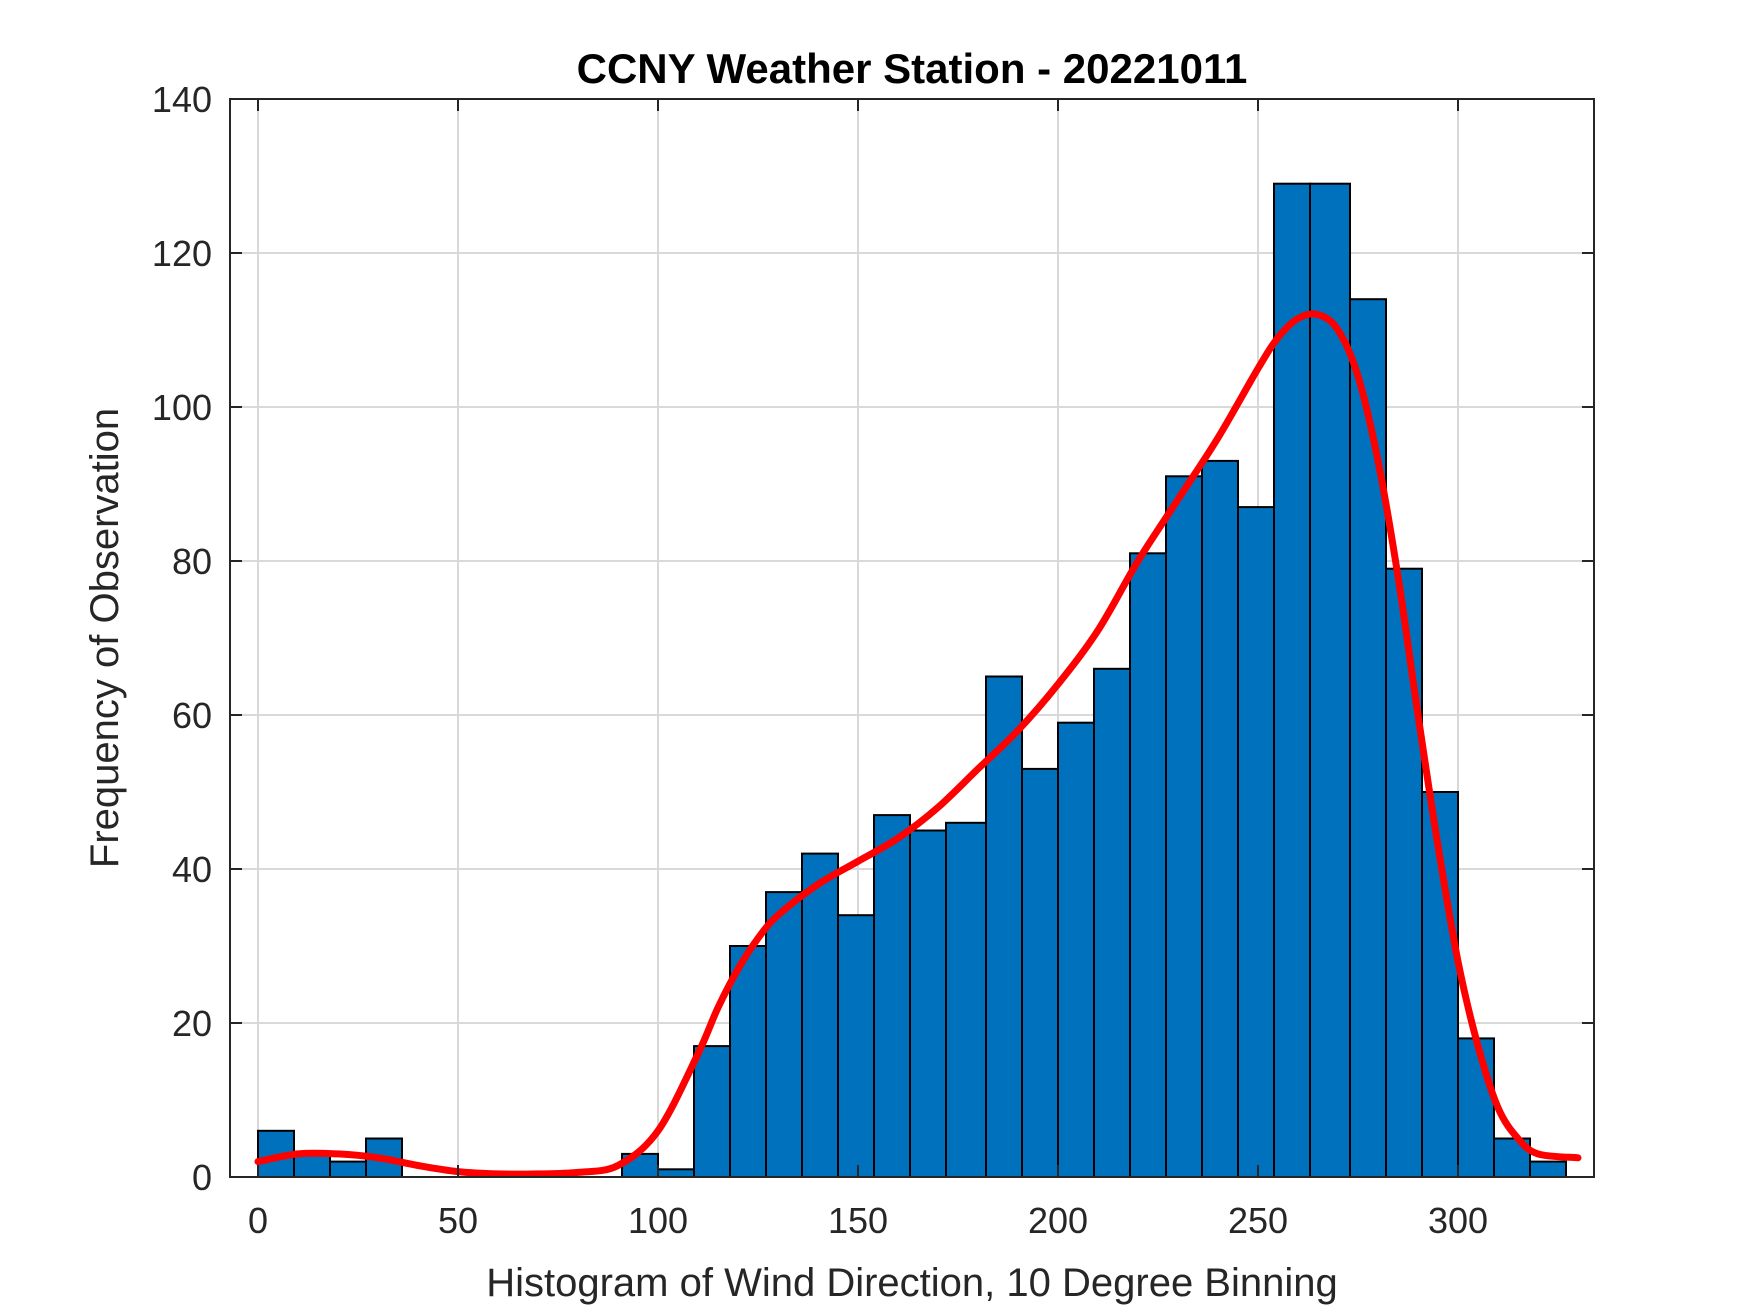 This screenshot has width=1750, height=1313. Describe the element at coordinates (105, 638) in the screenshot. I see `y-axis-label: Frequency of Observation` at that location.